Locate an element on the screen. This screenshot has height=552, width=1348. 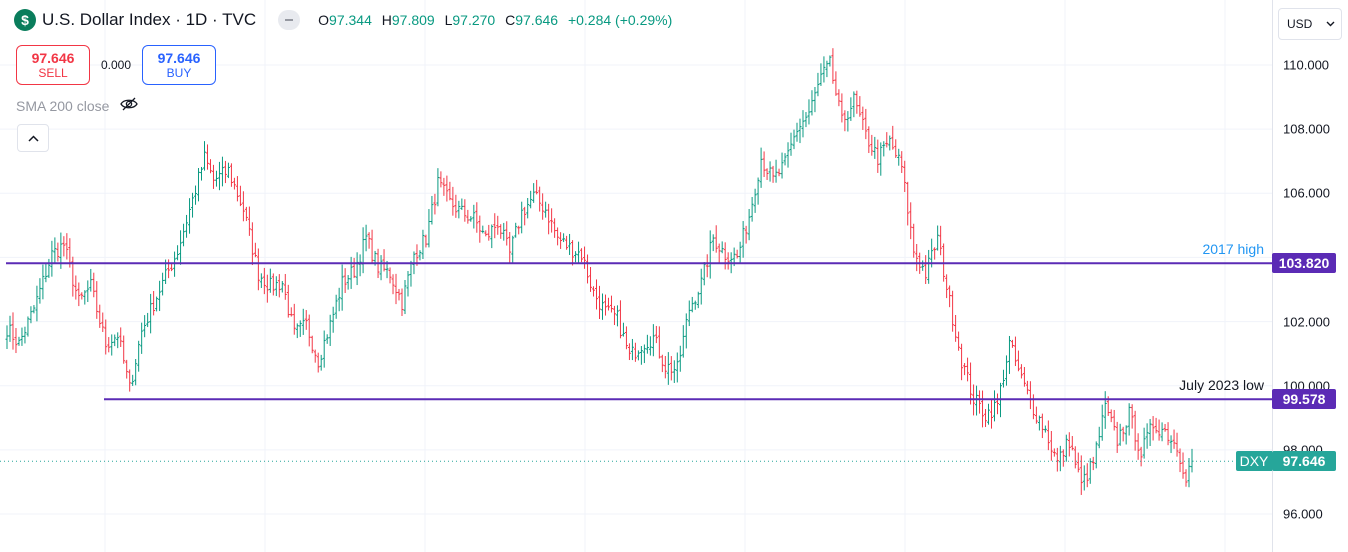
price-tick-label: 106.000 is located at coordinates (1306, 193).